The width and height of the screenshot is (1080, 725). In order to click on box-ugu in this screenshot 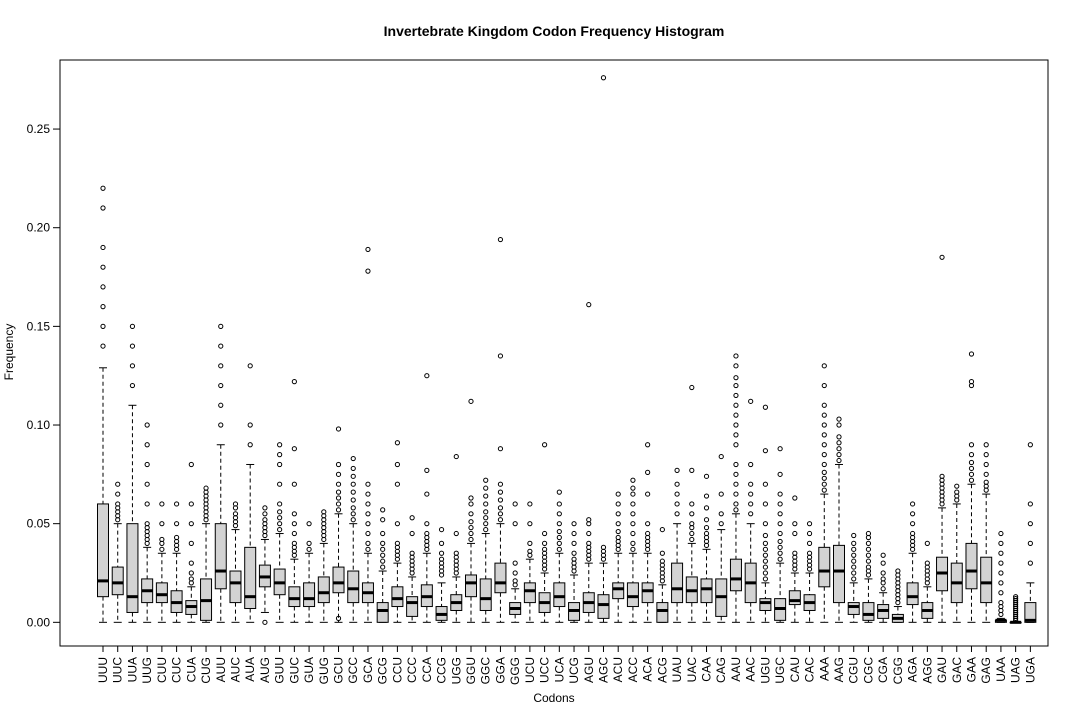, I will do `click(765, 513)`.